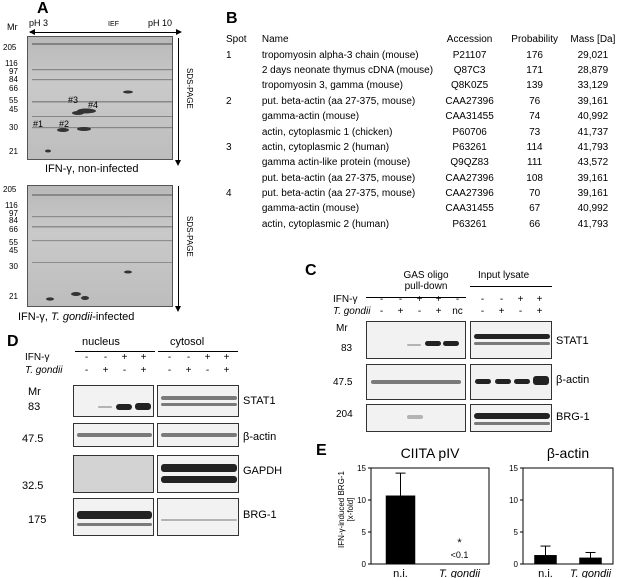 Image resolution: width=622 pixels, height=578 pixels. Describe the element at coordinates (469, 194) in the screenshot. I see `table-cell: CAA27396` at that location.